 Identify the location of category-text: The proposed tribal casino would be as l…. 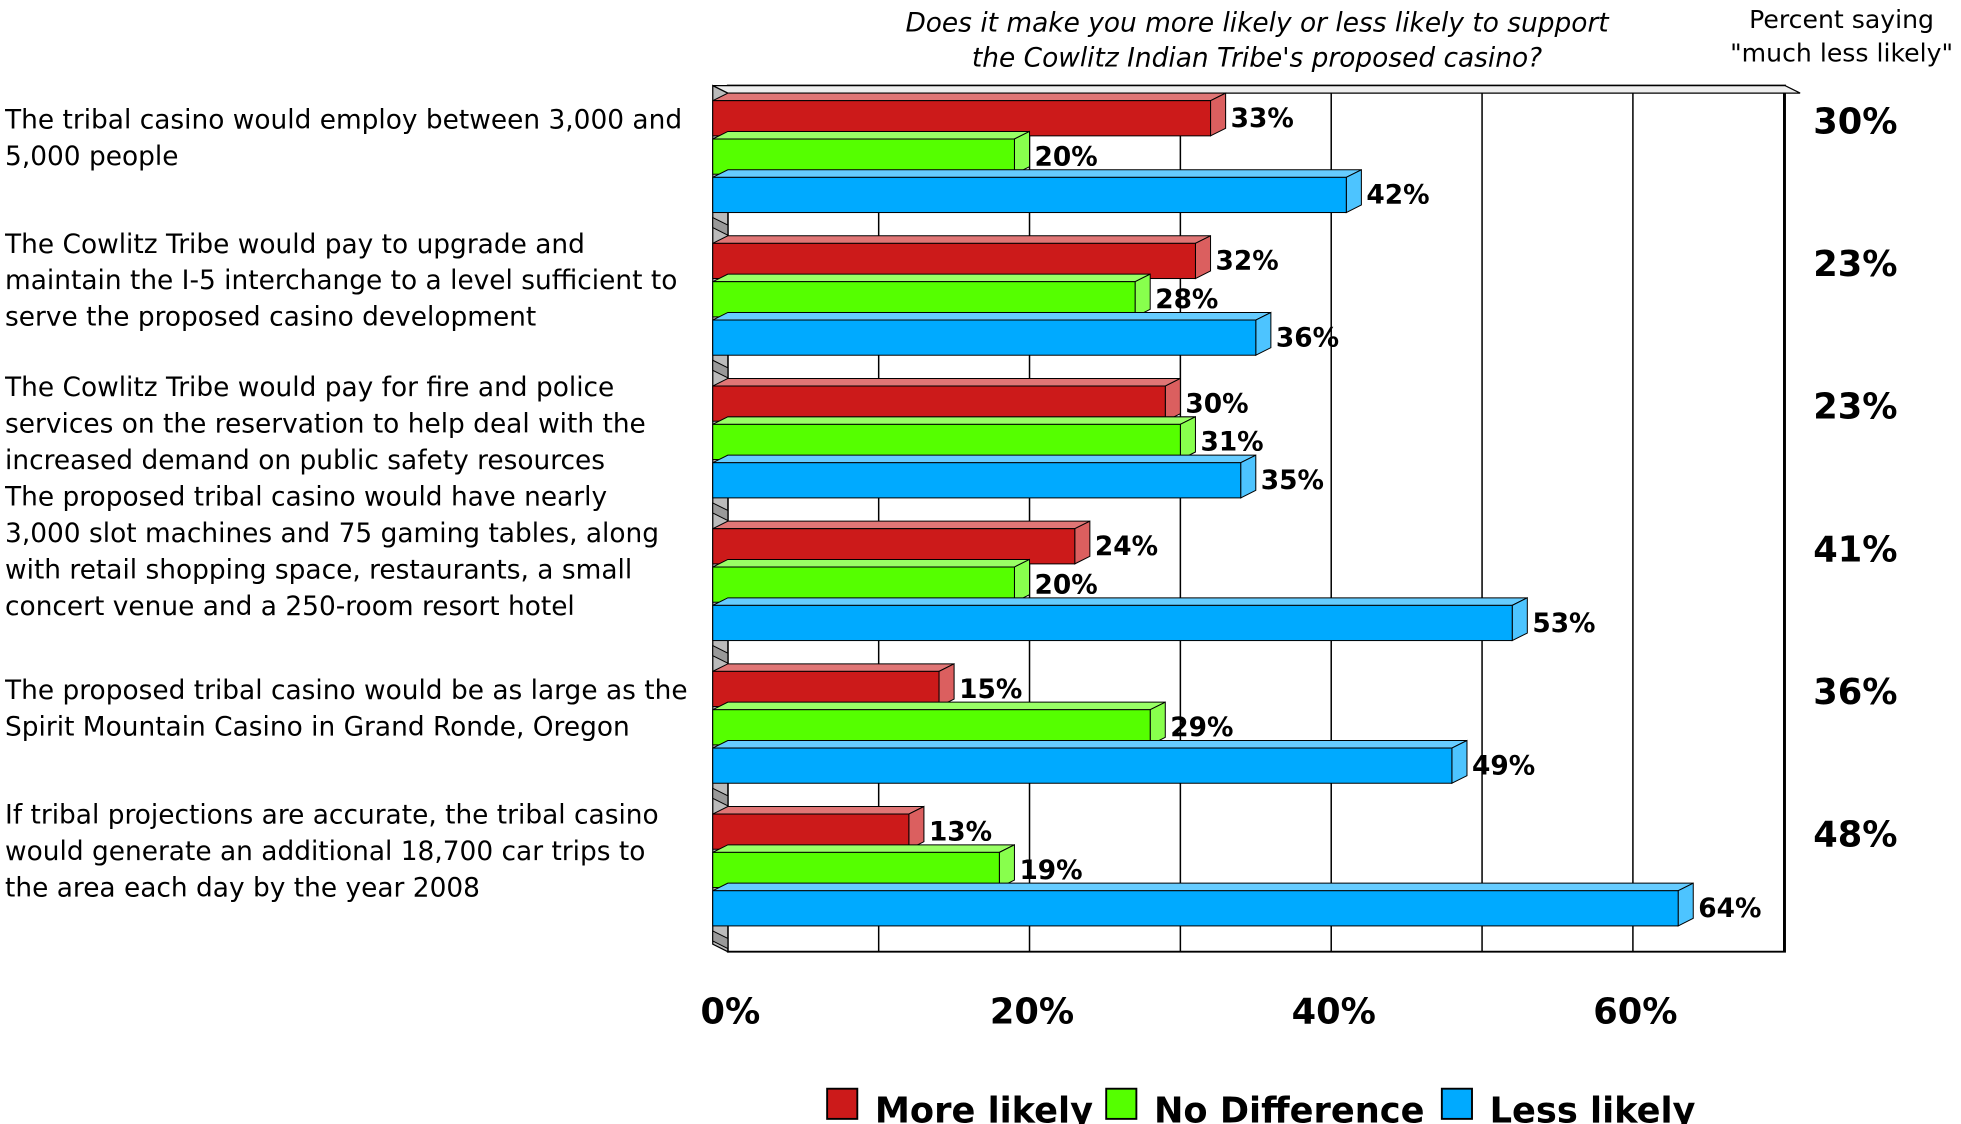
(346, 708).